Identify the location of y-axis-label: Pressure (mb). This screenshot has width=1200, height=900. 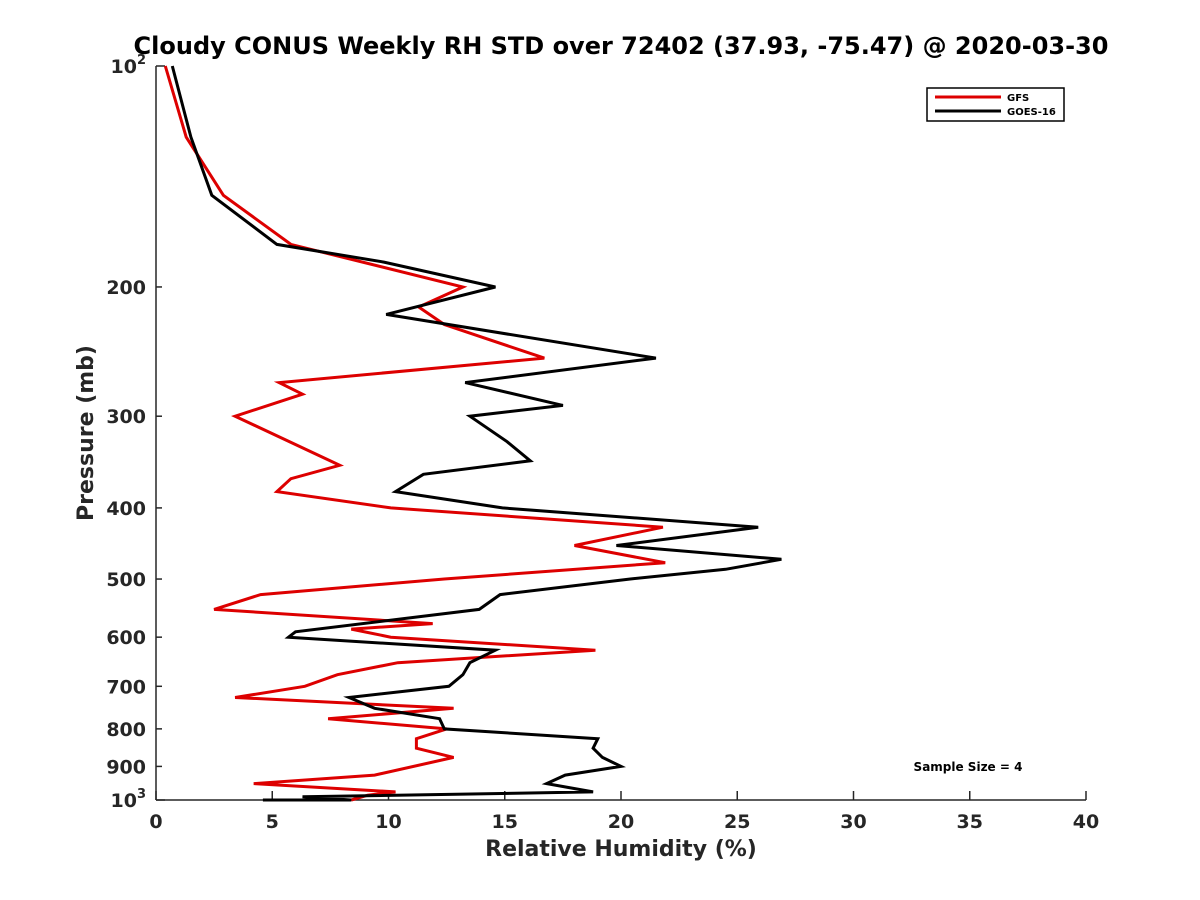
(86, 433).